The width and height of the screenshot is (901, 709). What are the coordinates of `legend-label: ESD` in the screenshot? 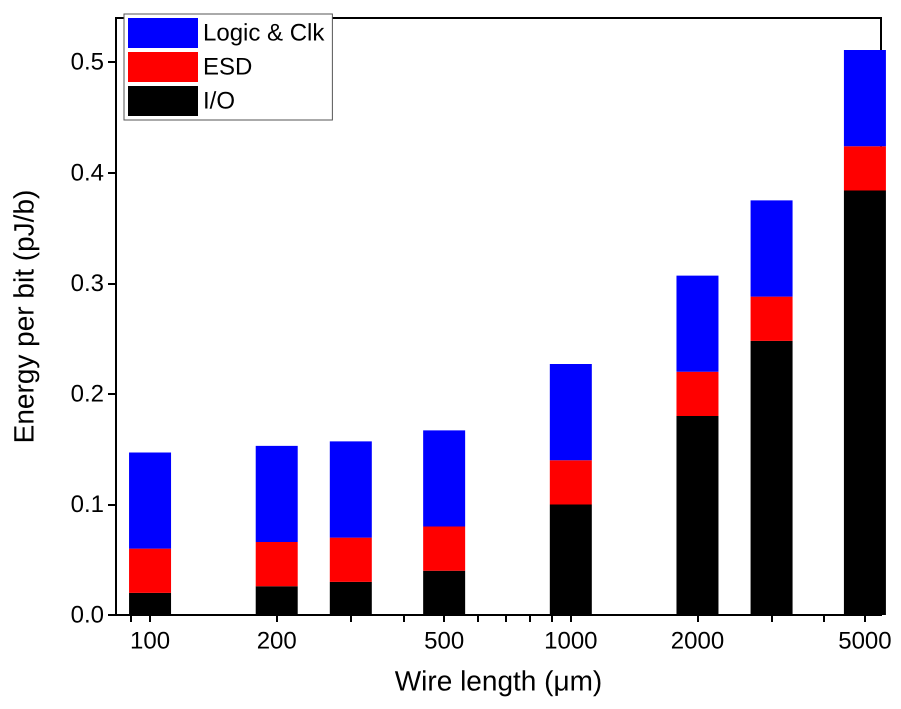 It's located at (227, 67).